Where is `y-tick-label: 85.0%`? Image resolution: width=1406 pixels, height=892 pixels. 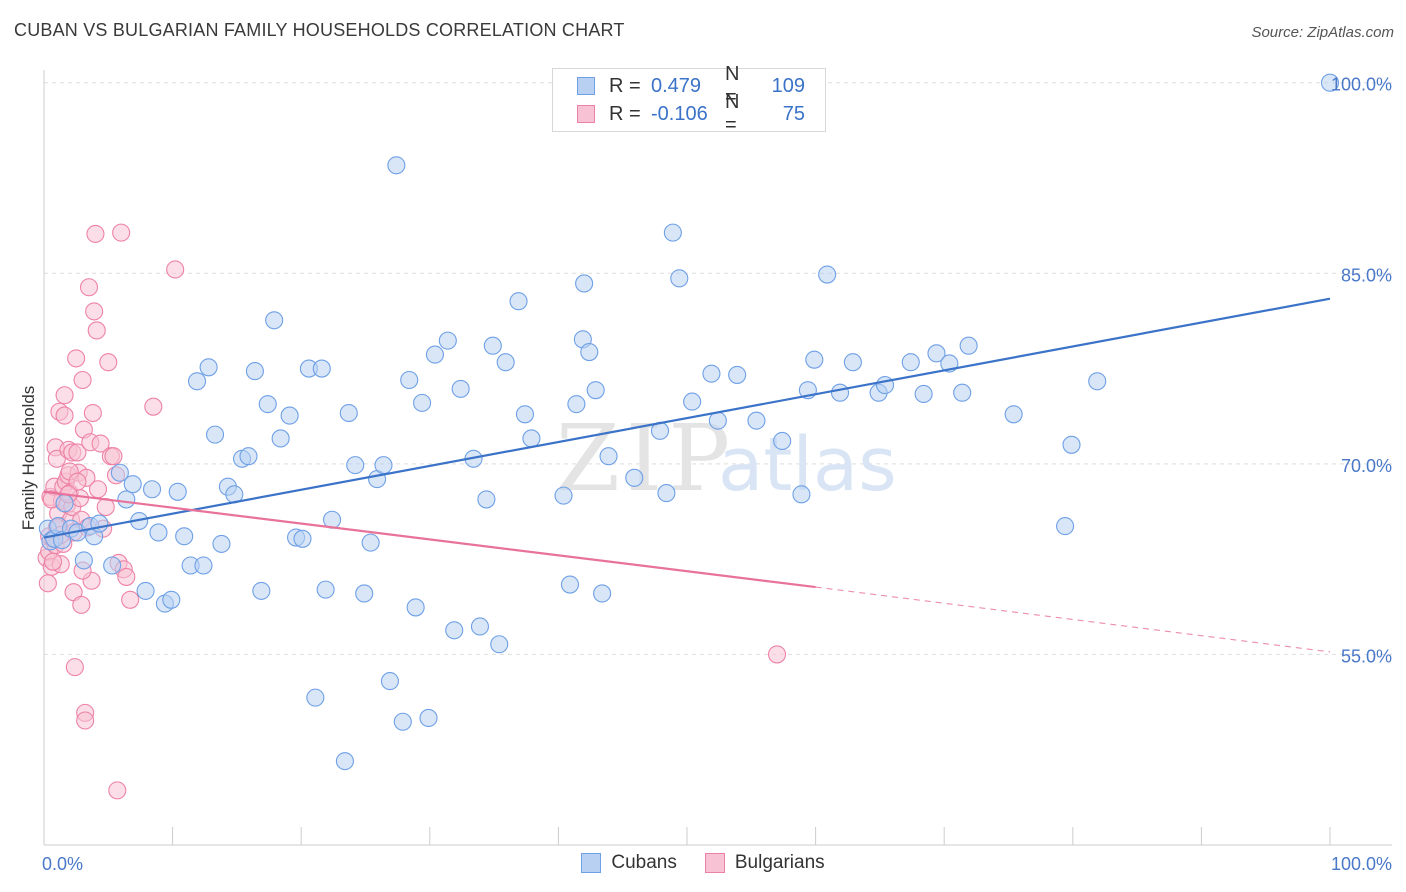
y-tick-label: 85.0% is located at coordinates (1366, 275).